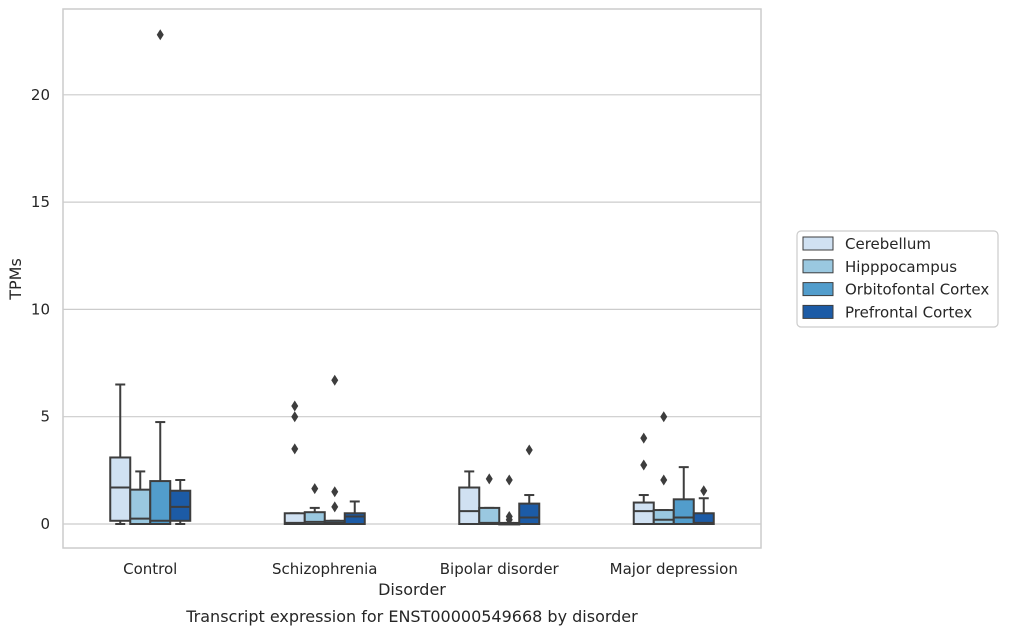 The height and width of the screenshot is (634, 1009). Describe the element at coordinates (150, 569) in the screenshot. I see `x-tick-label: Control` at that location.